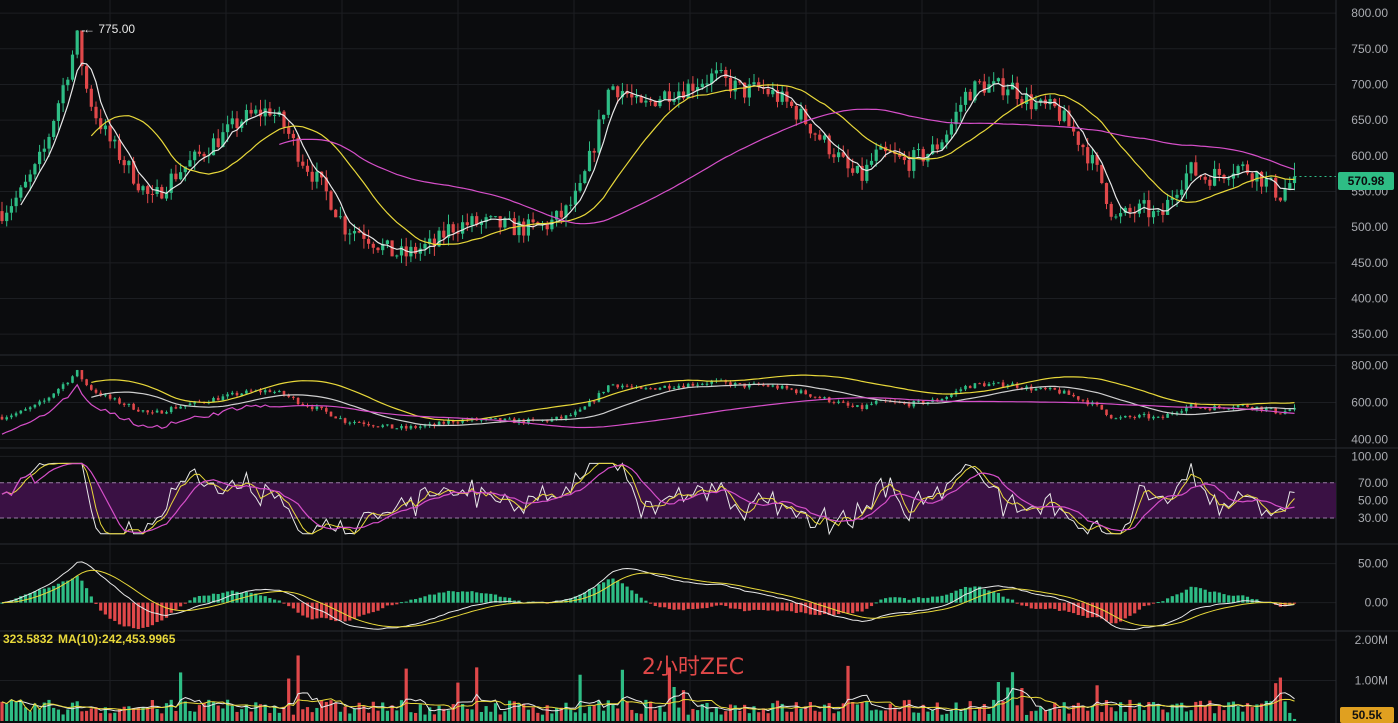 The height and width of the screenshot is (723, 1398). I want to click on rsi-panel, so click(648, 499).